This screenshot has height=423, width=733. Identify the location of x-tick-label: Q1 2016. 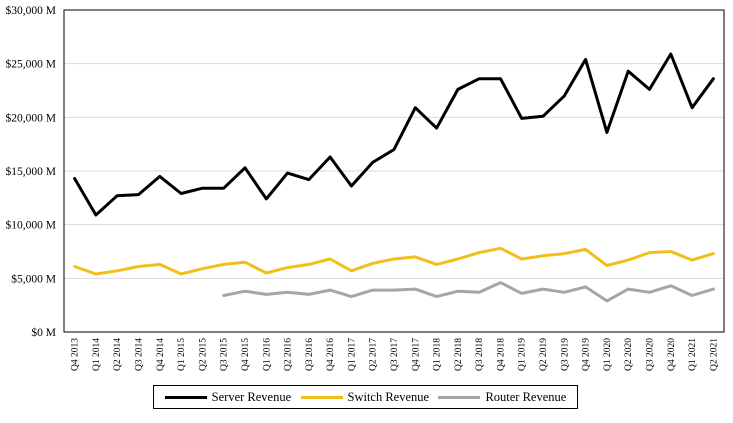
(267, 354).